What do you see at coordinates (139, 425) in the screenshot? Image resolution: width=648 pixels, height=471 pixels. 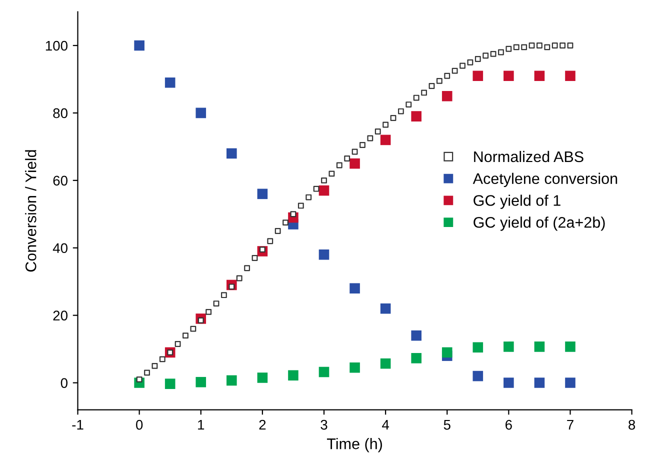 I see `x-tick-label: 0` at bounding box center [139, 425].